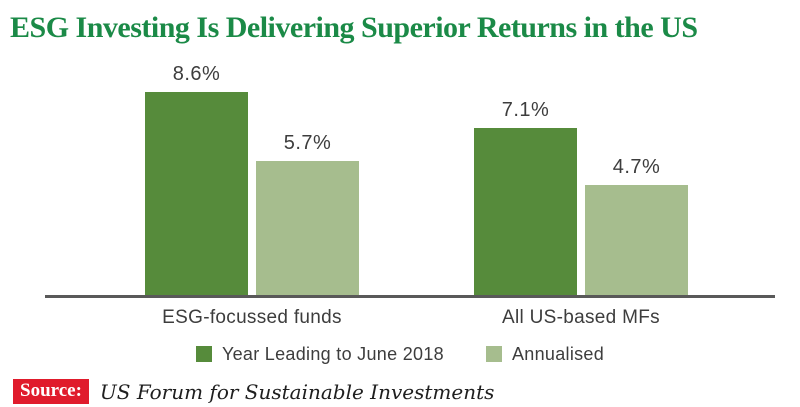 The height and width of the screenshot is (407, 800). What do you see at coordinates (636, 167) in the screenshot?
I see `bar-value-label: 4.7%` at bounding box center [636, 167].